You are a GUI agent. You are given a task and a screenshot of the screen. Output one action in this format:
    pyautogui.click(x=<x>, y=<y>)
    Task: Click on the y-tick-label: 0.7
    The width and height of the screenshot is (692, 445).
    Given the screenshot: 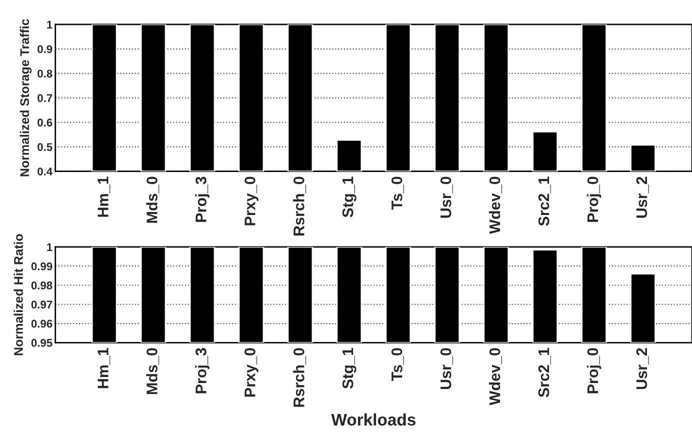 What is the action you would take?
    pyautogui.click(x=45, y=98)
    